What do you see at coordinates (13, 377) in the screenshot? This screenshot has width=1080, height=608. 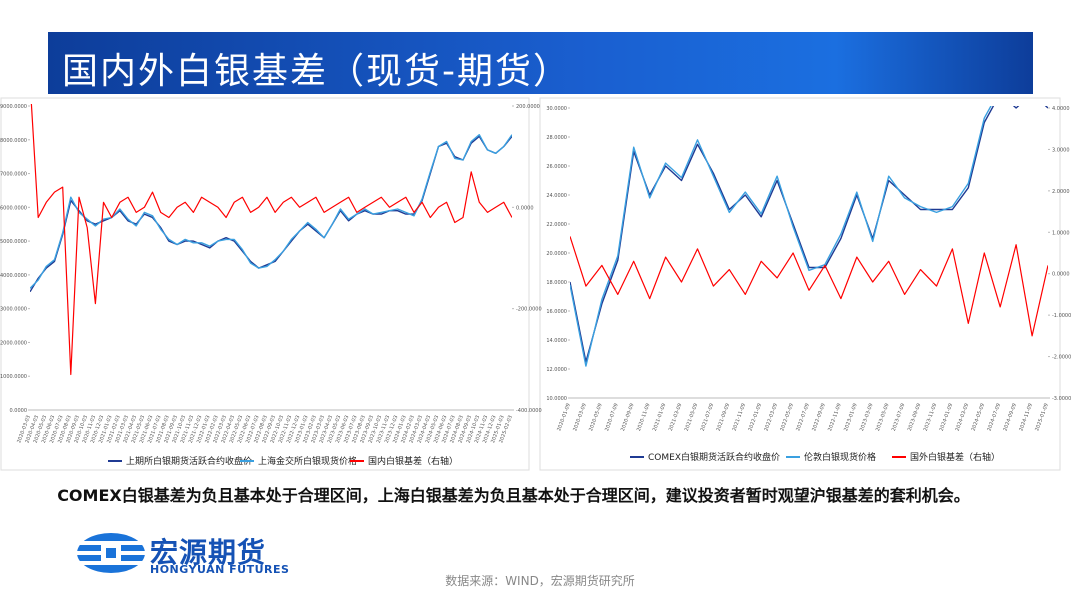 I see `y-tick-label: 1000.0000` at bounding box center [13, 377].